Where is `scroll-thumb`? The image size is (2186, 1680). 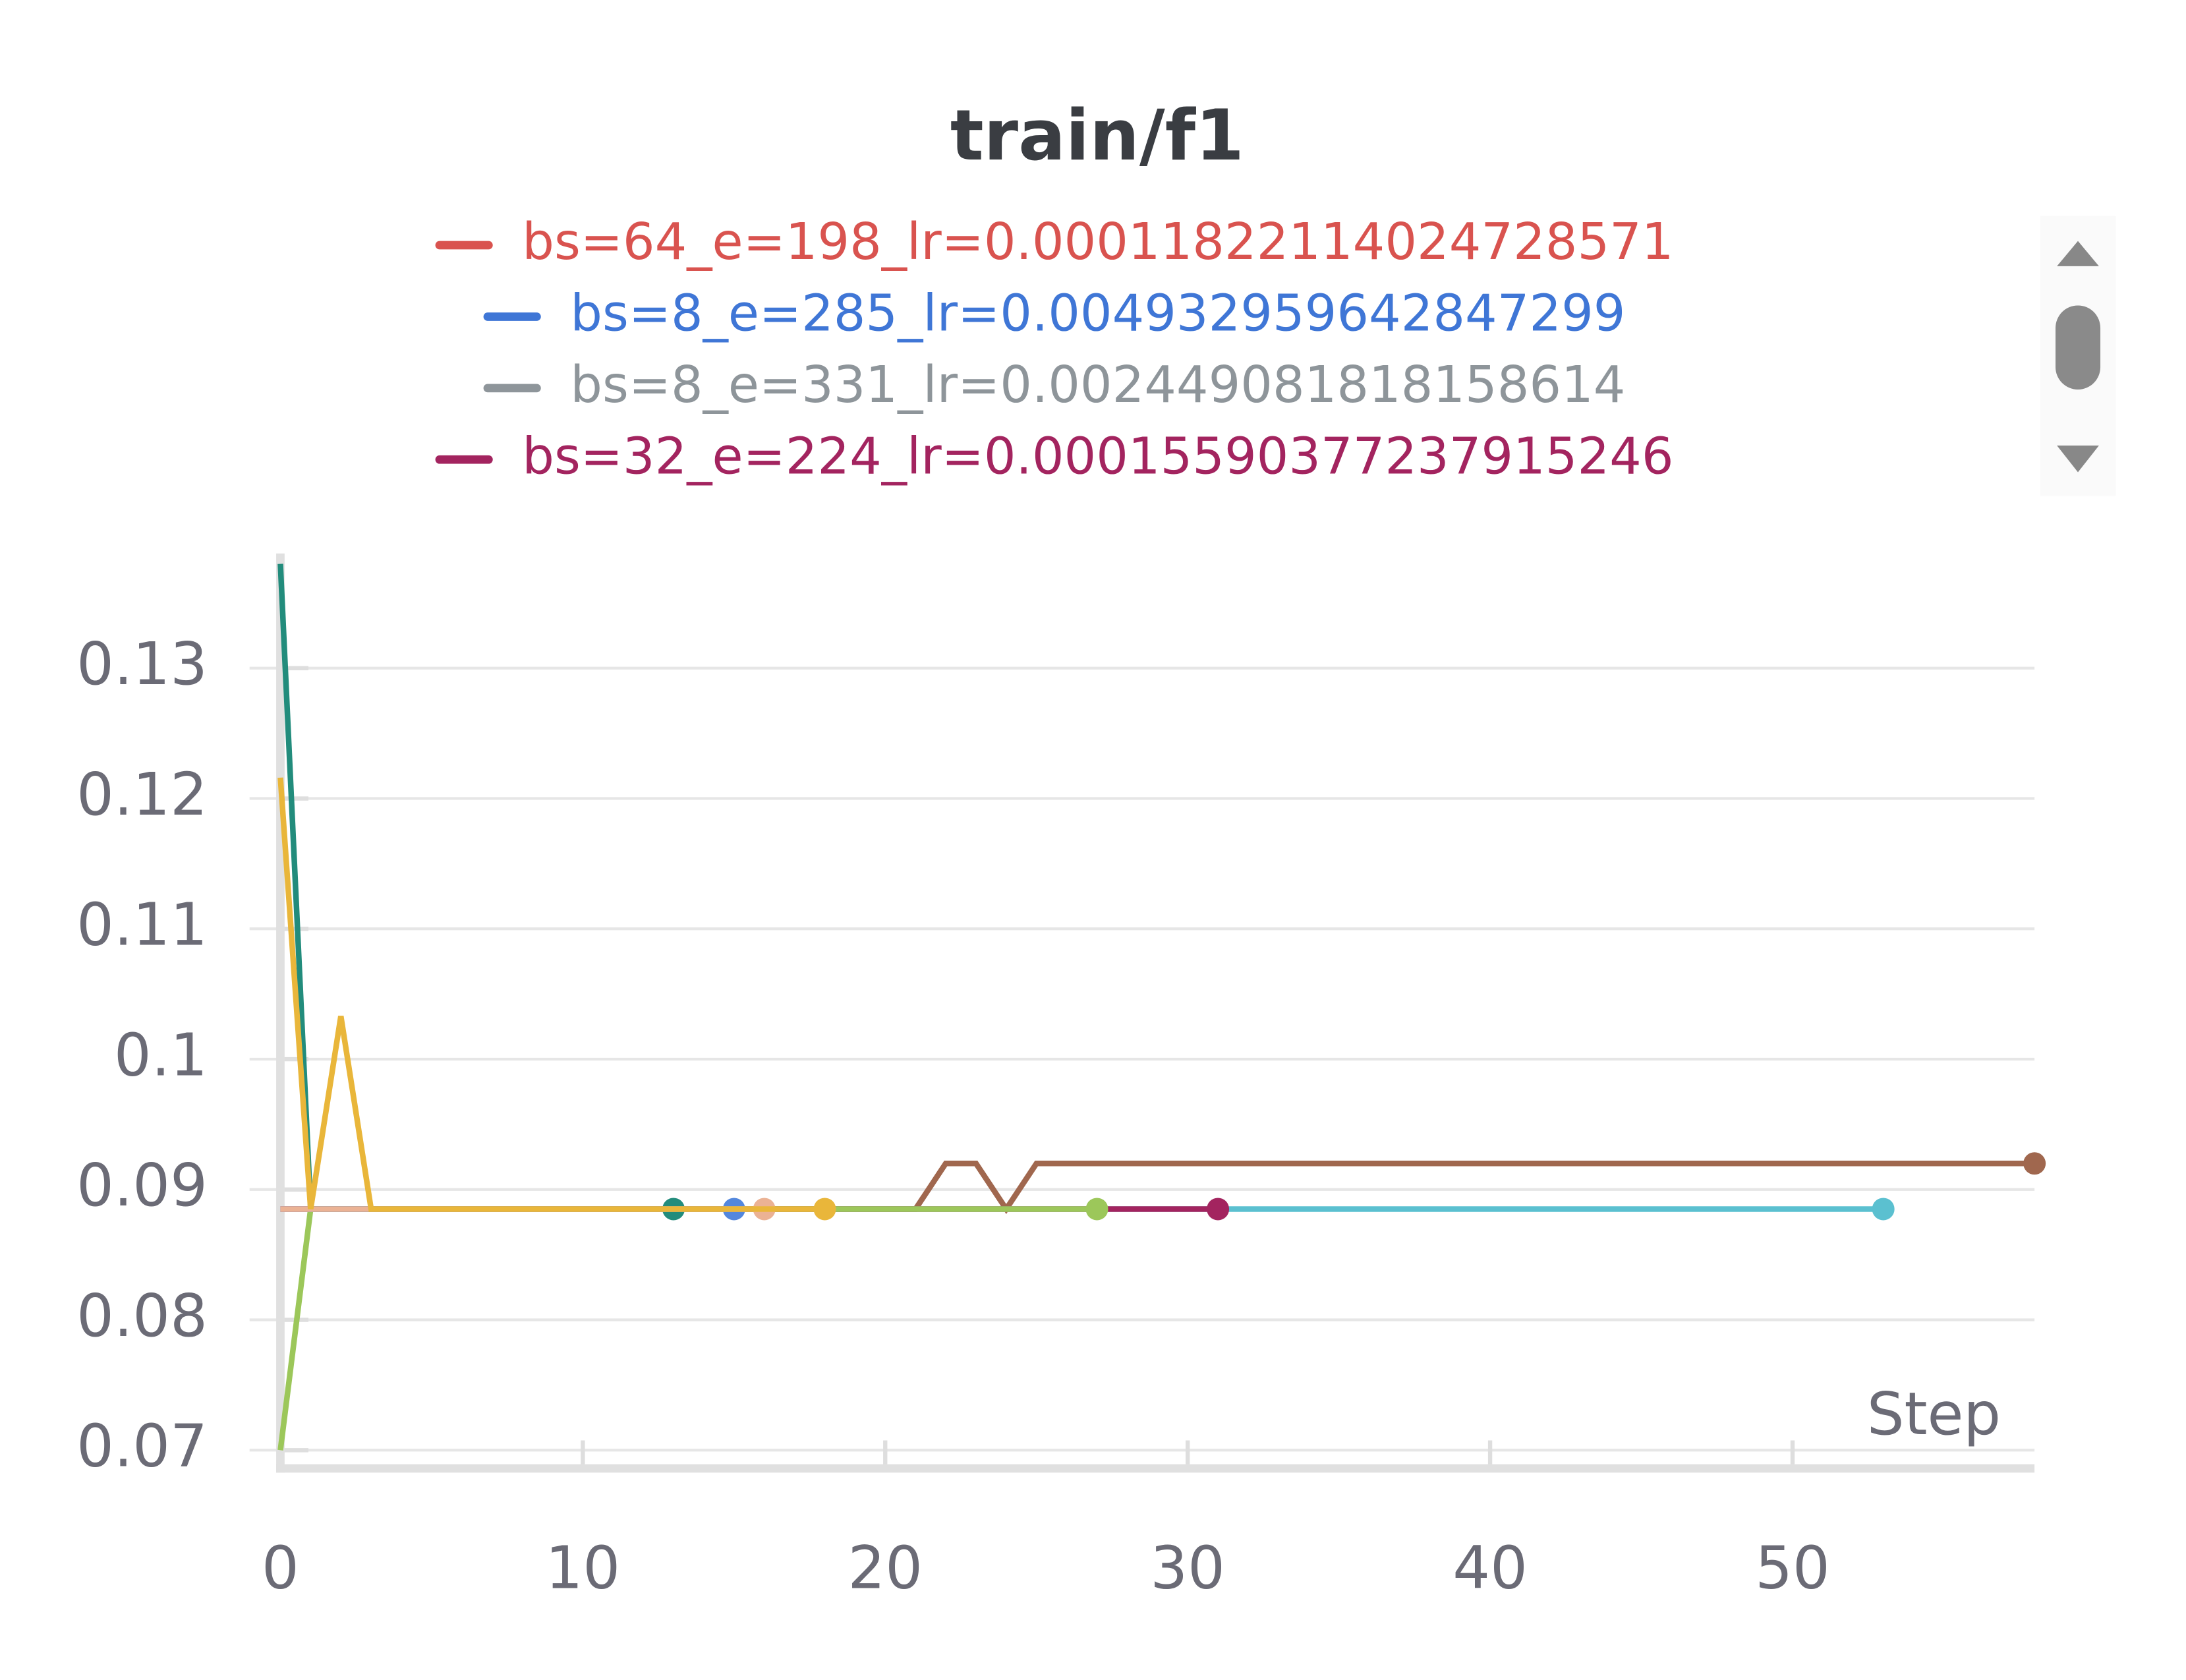
scroll-thumb is located at coordinates (2078, 347).